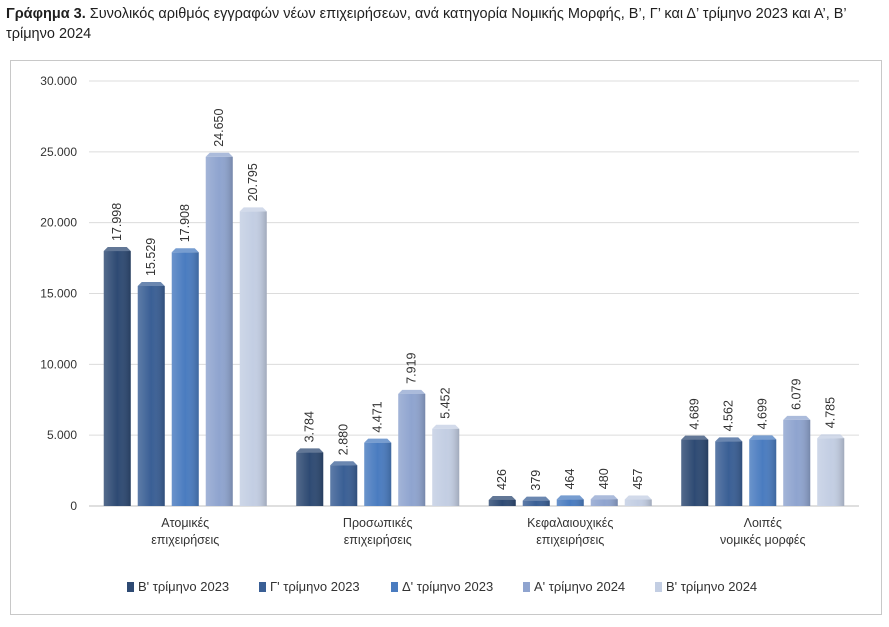  Describe the element at coordinates (253, 182) in the screenshot. I see `data-label: 20.795` at that location.